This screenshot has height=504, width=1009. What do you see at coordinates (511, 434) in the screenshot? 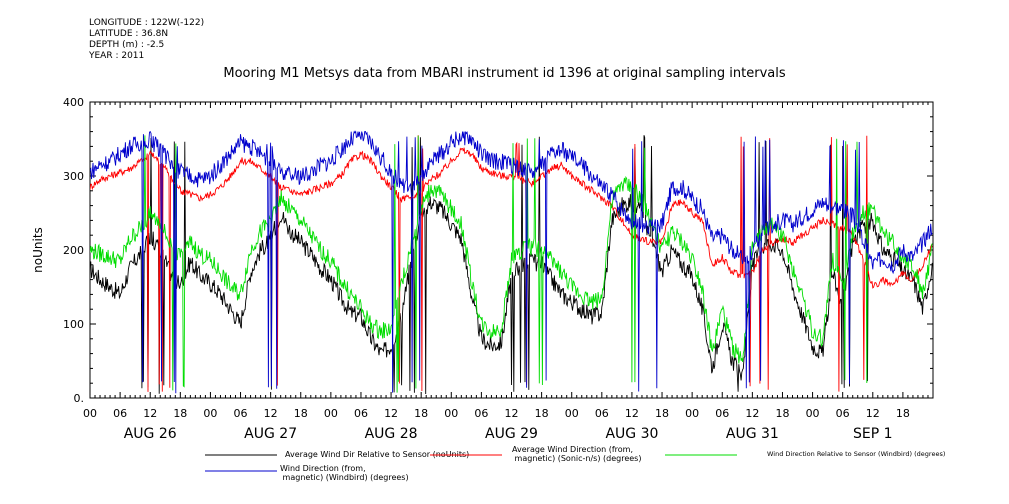
I see `x-day-label: AUG 29` at bounding box center [511, 434].